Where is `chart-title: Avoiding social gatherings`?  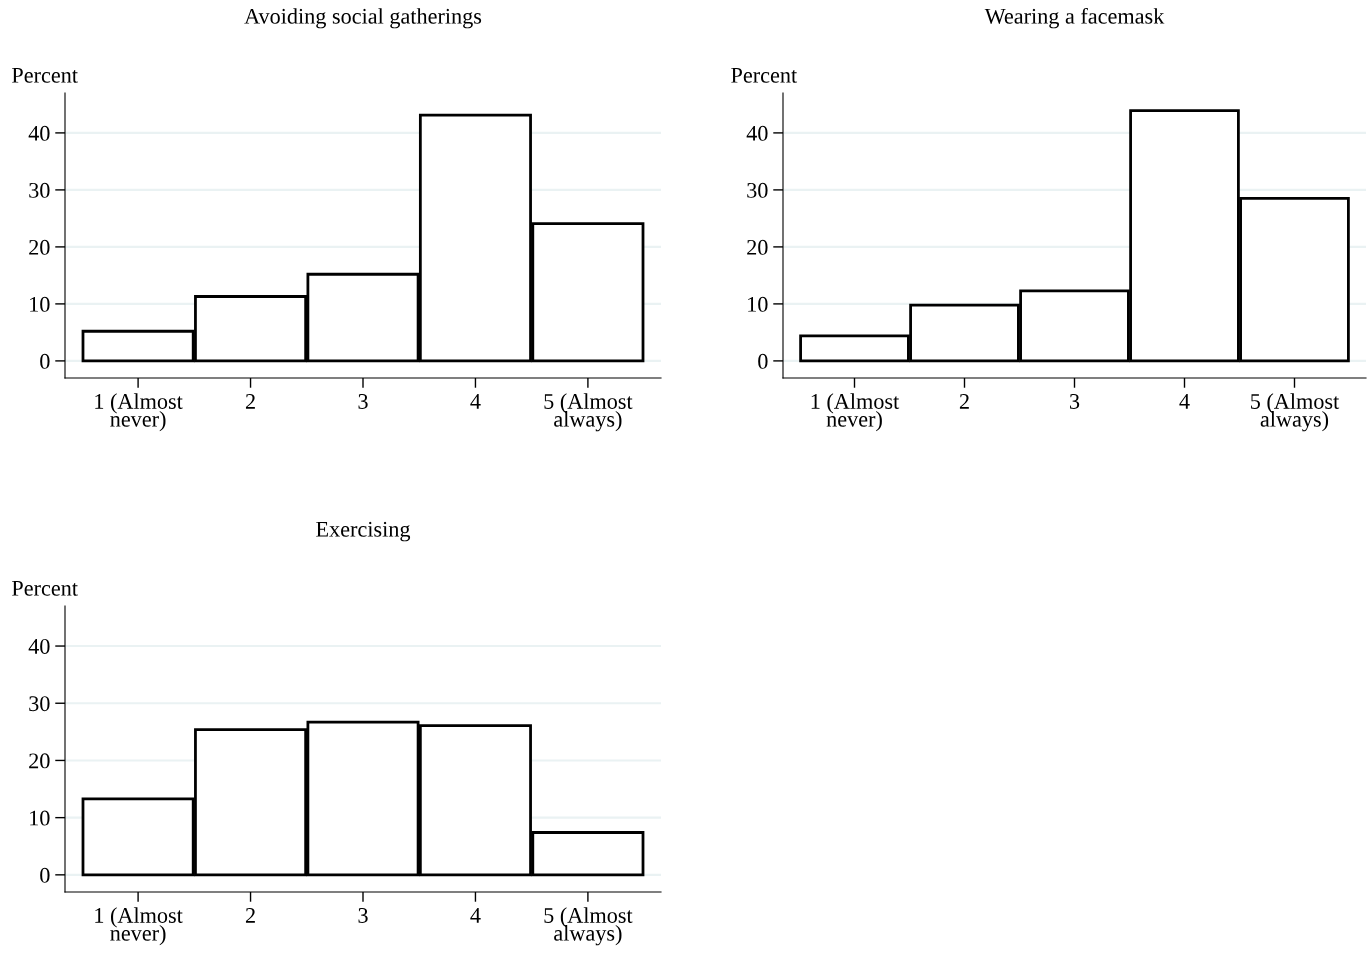
chart-title: Avoiding social gatherings is located at coordinates (363, 18).